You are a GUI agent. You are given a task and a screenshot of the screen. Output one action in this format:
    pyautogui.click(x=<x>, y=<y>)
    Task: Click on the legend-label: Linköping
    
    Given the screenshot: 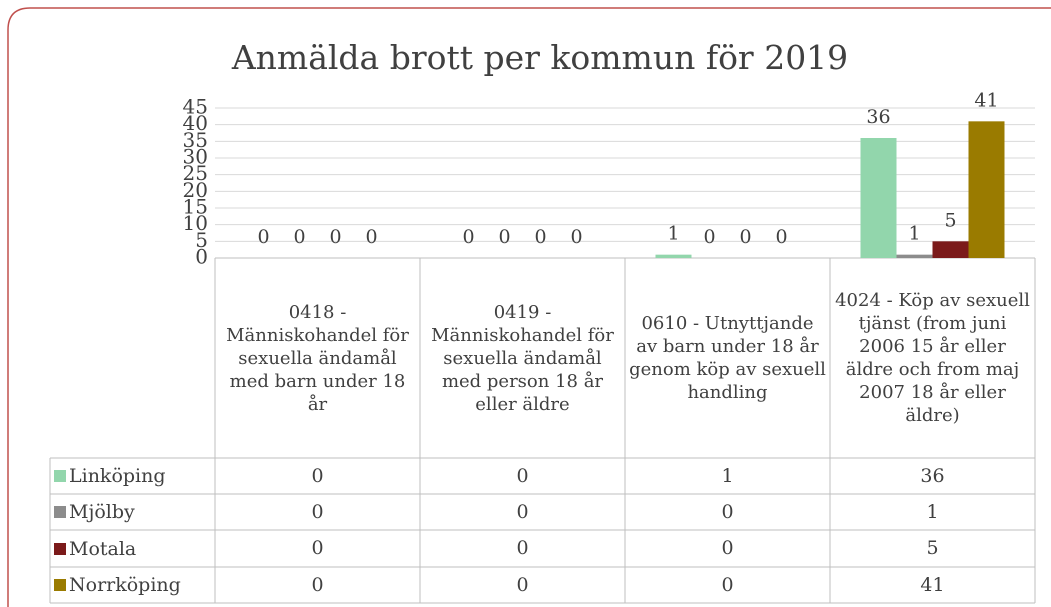 What is the action you would take?
    pyautogui.click(x=117, y=476)
    